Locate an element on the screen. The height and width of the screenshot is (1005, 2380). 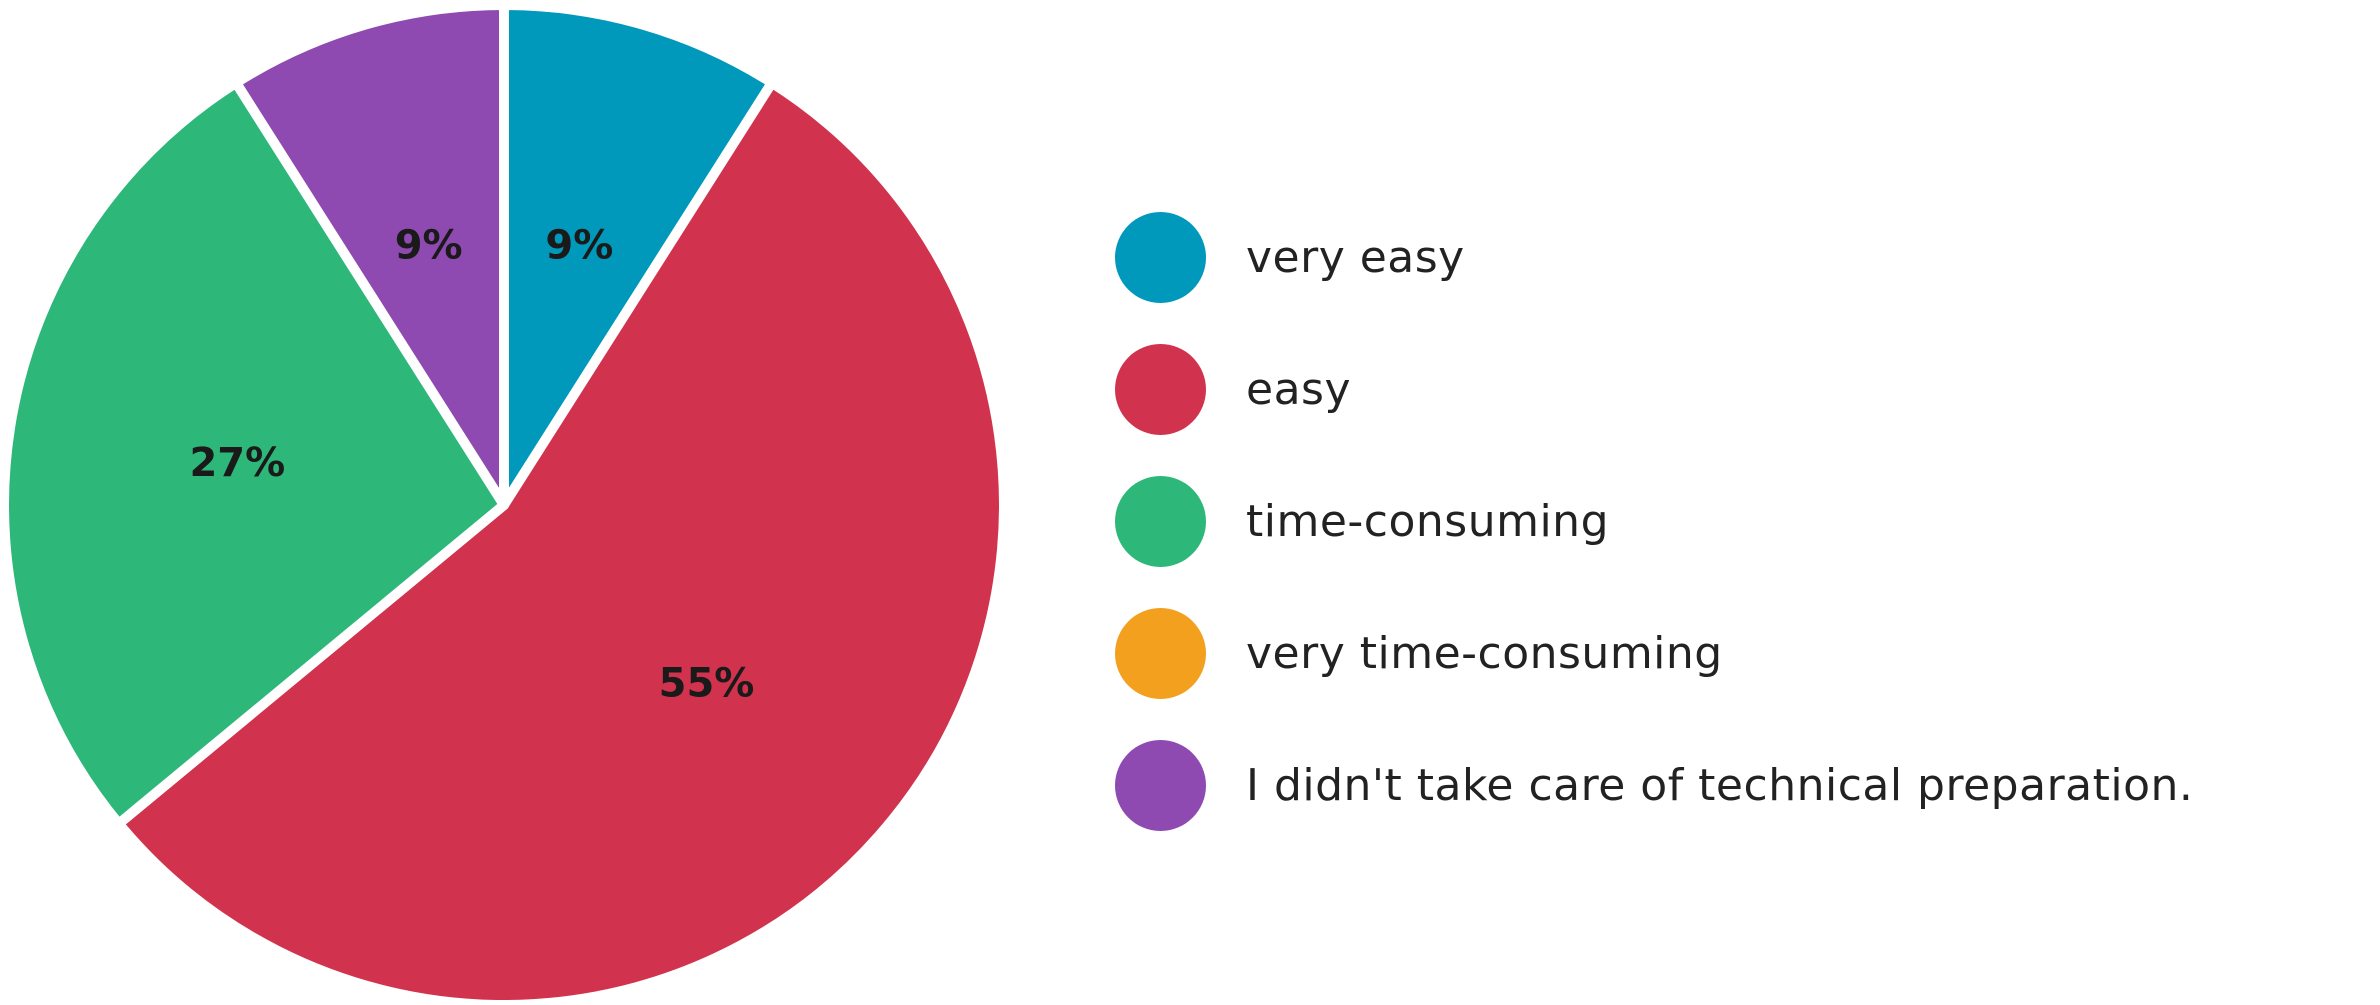
data-label-i-didn-t-take-care-of-technical-preparation: 9% is located at coordinates (429, 246).